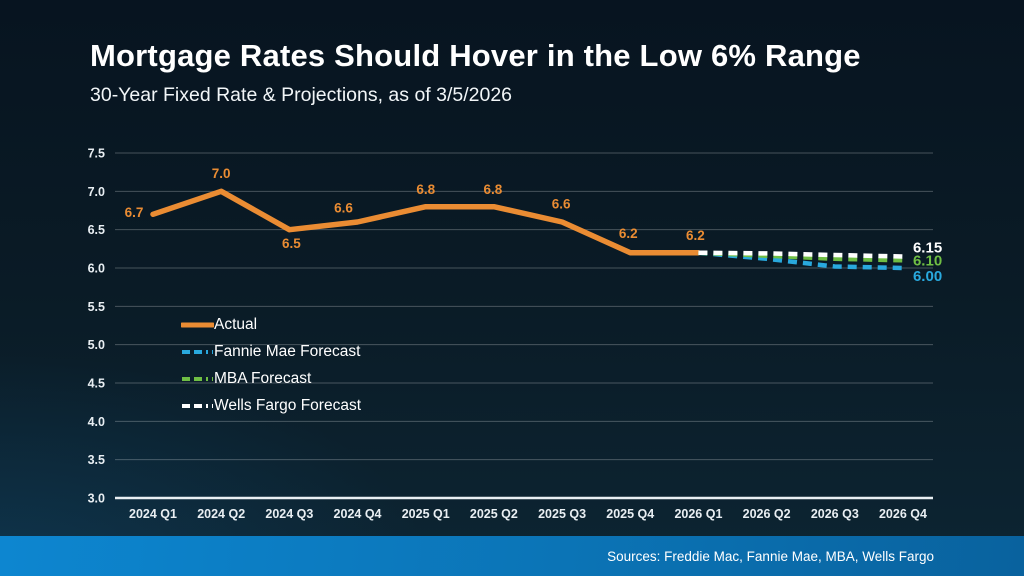 The image size is (1024, 576). Describe the element at coordinates (358, 514) in the screenshot. I see `x-axis-tick: 2024 Q4` at that location.